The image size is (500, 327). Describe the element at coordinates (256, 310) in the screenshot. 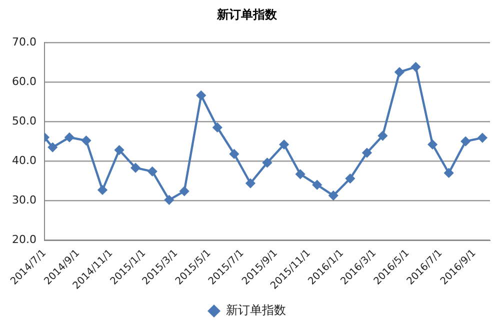

I see `legend-label: 新订单指数` at that location.